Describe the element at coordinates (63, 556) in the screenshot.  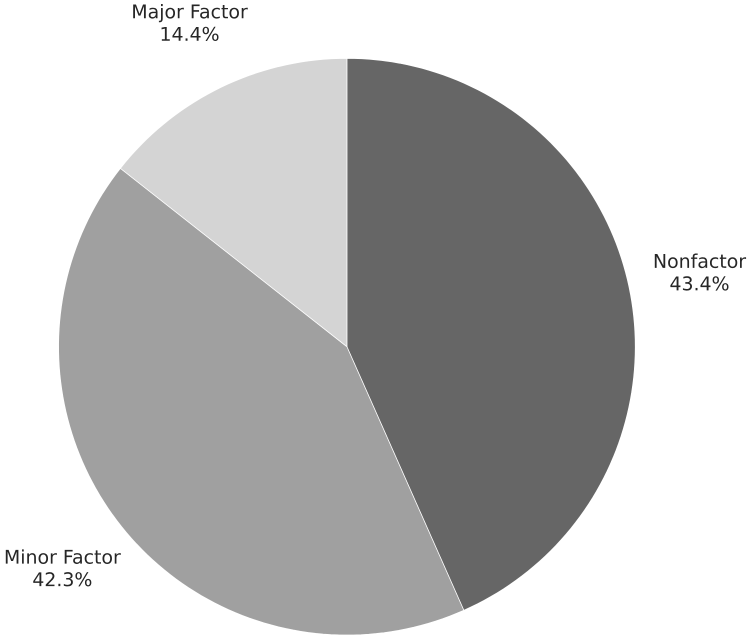
I see `slice-label: Minor Factor` at that location.